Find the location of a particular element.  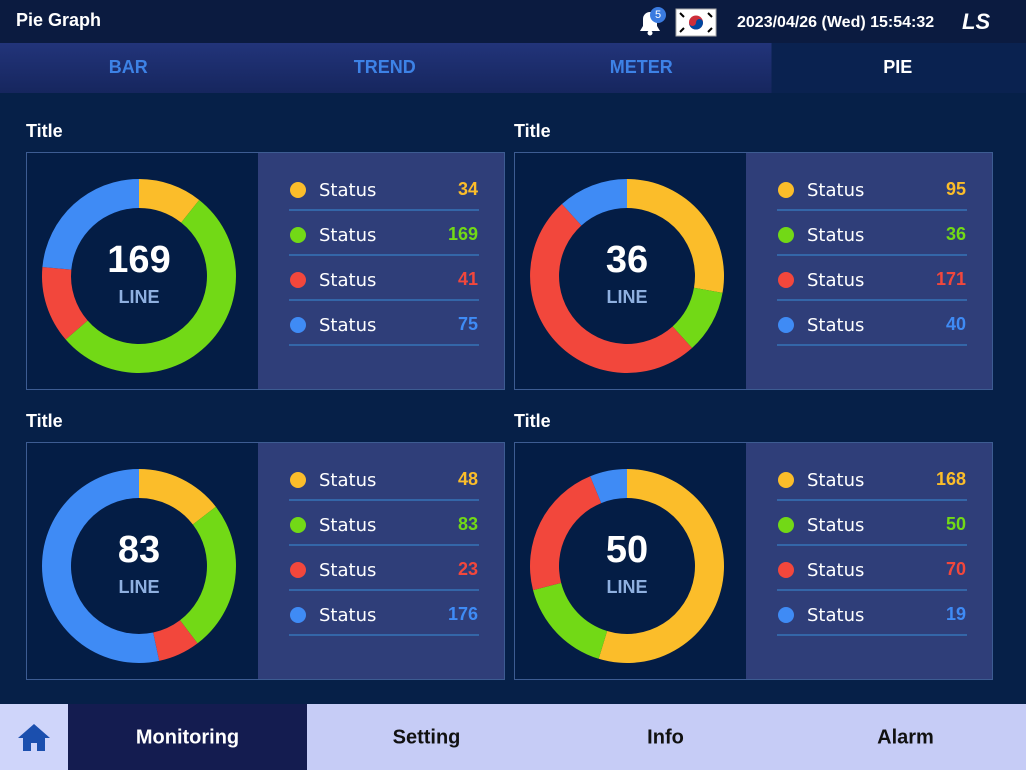

bell-icon: 5 is located at coordinates (653, 21).